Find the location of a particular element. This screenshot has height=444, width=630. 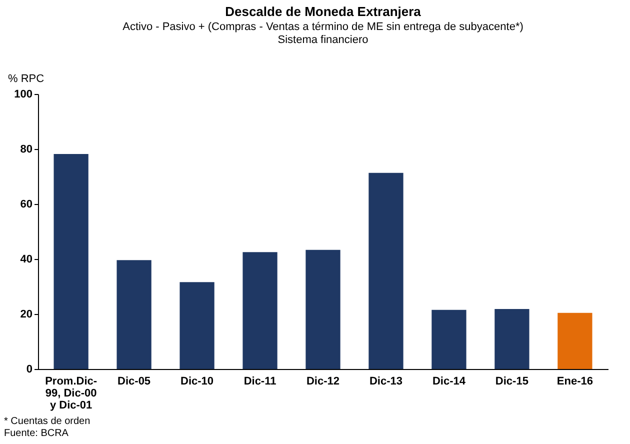

x-tick-label: Dic-14 is located at coordinates (449, 382).